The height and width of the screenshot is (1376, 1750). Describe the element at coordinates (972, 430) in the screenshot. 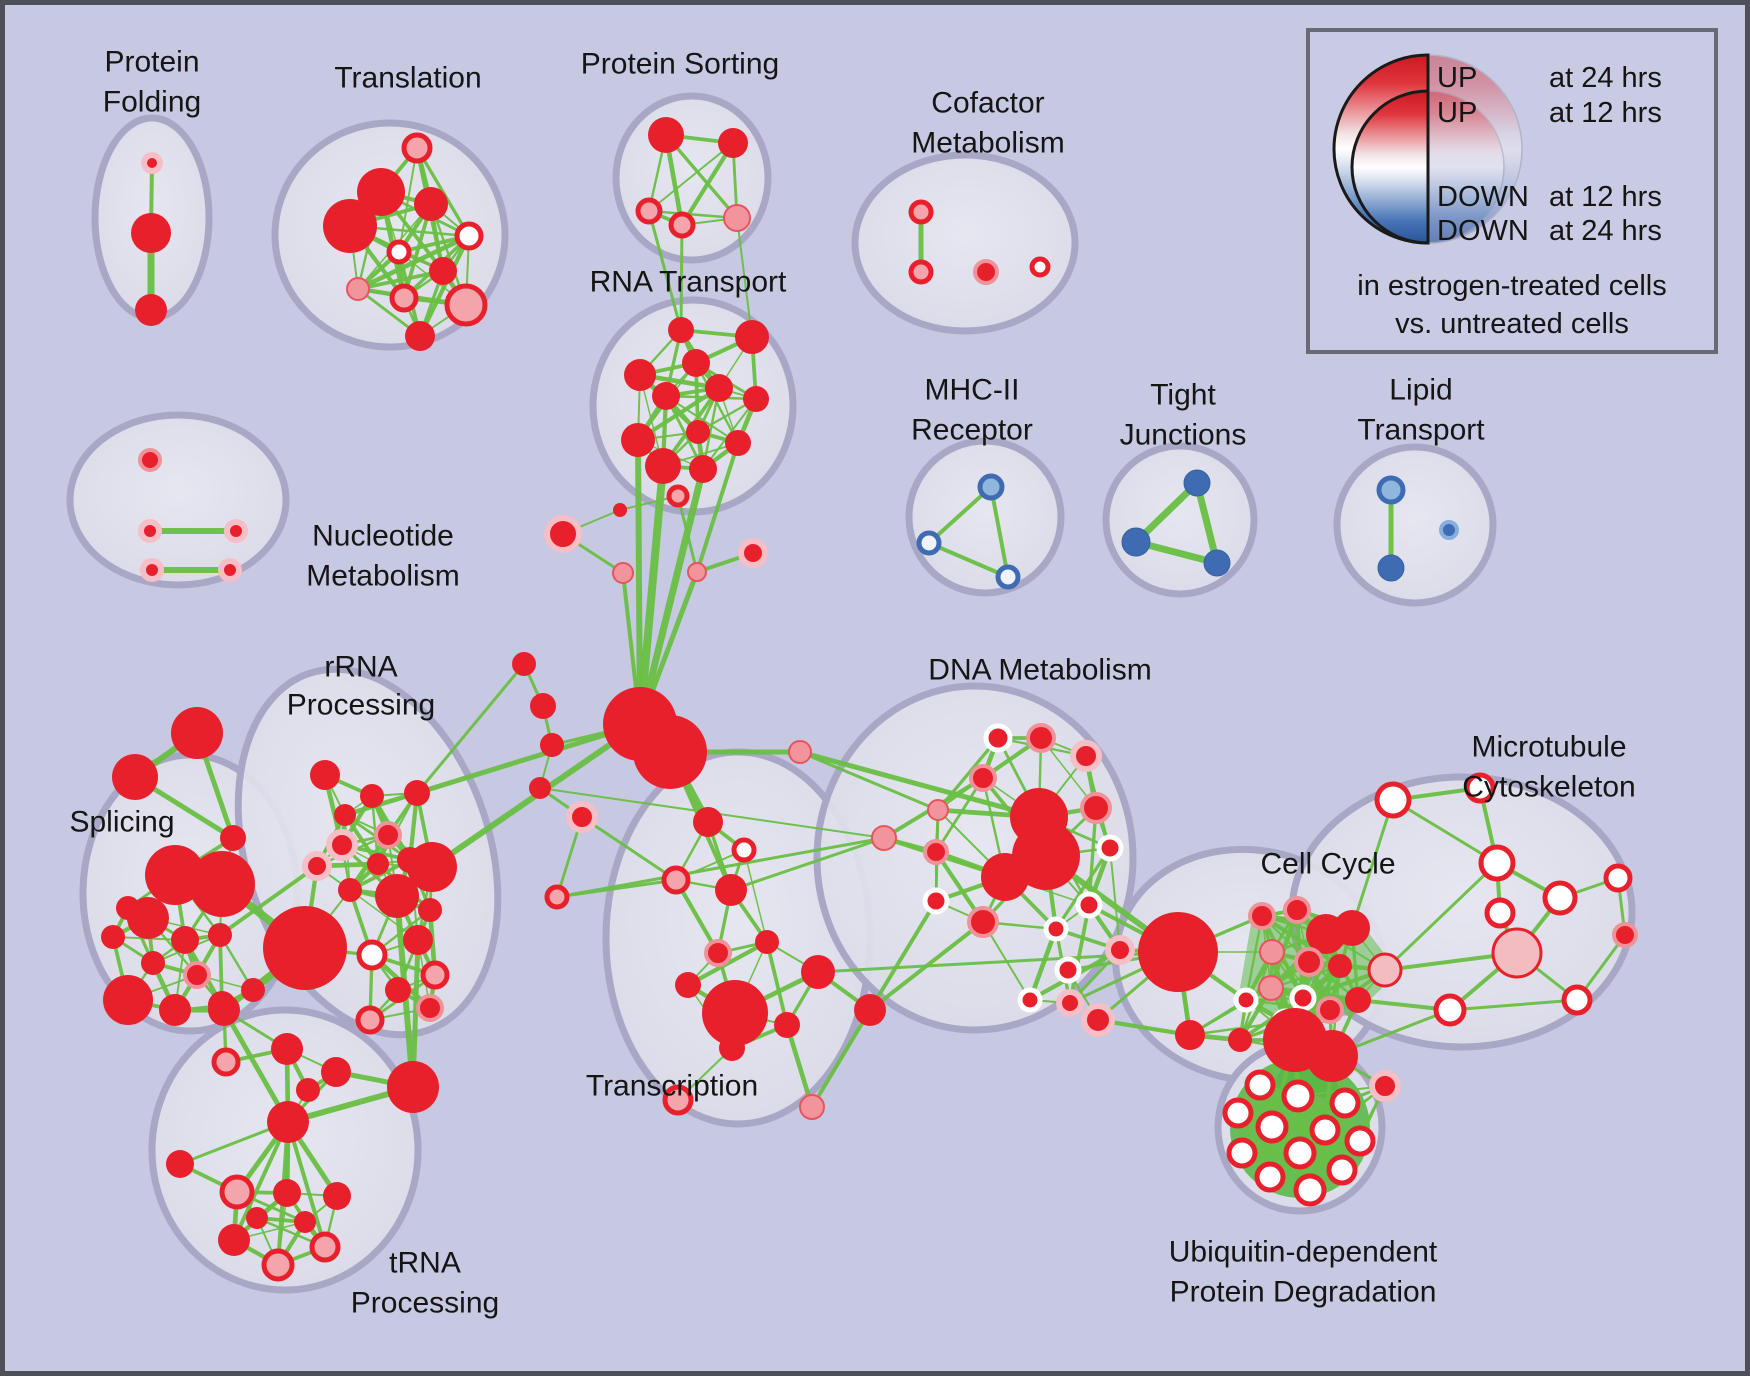

I see `cluster-label-mhc: Receptor` at that location.